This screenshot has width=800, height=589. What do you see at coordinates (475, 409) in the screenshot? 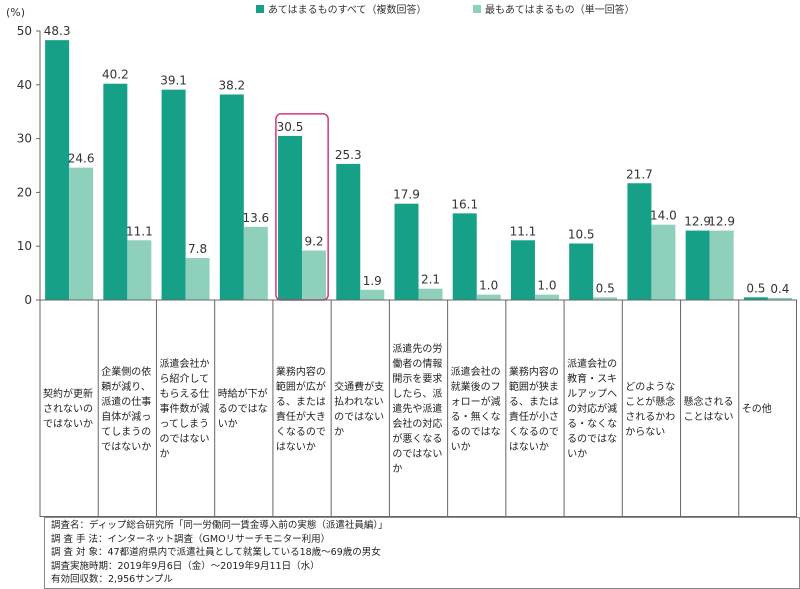
I see `category-label: 派遣会社の就業後のフォローが減る・無くなるのではないか` at bounding box center [475, 409].